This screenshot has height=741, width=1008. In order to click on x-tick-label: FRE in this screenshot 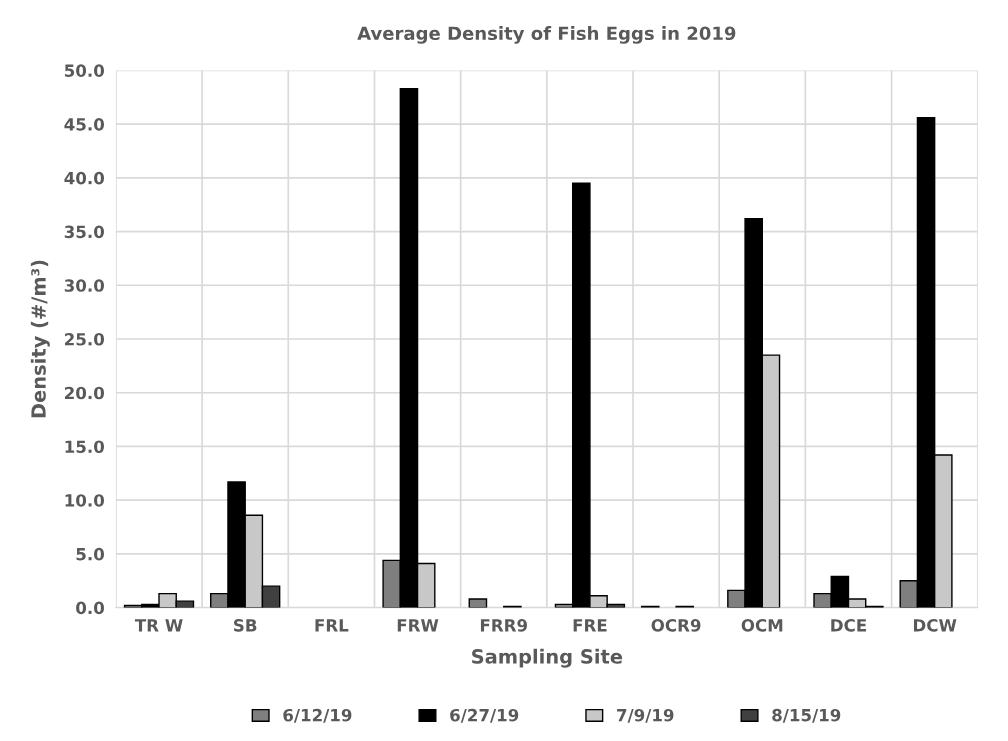, I will do `click(590, 625)`.